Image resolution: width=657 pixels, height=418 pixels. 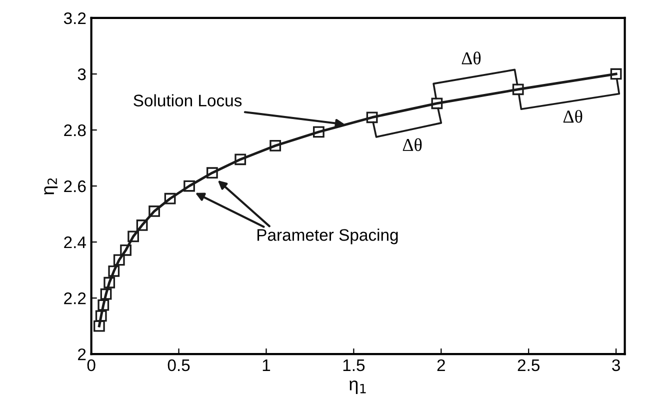 I want to click on y-axis-title: η$_{2}$, so click(x=51, y=186).